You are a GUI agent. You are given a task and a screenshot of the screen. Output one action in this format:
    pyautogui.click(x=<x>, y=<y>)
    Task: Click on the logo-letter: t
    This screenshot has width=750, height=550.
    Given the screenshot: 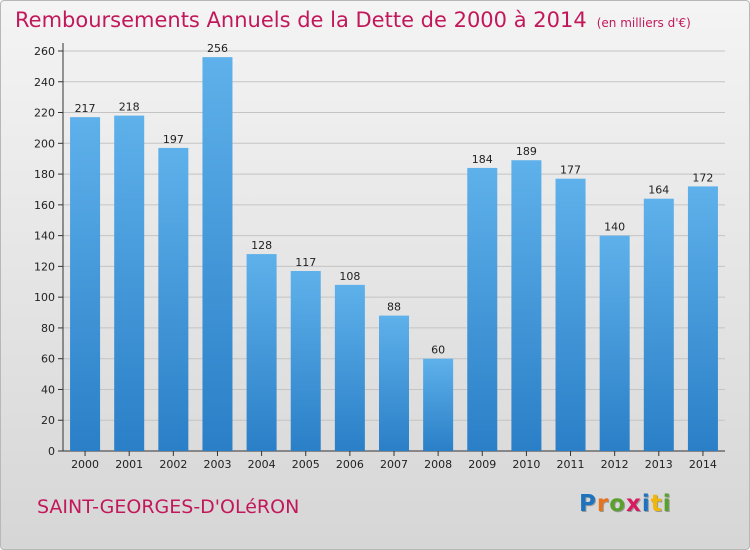 What is the action you would take?
    pyautogui.click(x=656, y=504)
    